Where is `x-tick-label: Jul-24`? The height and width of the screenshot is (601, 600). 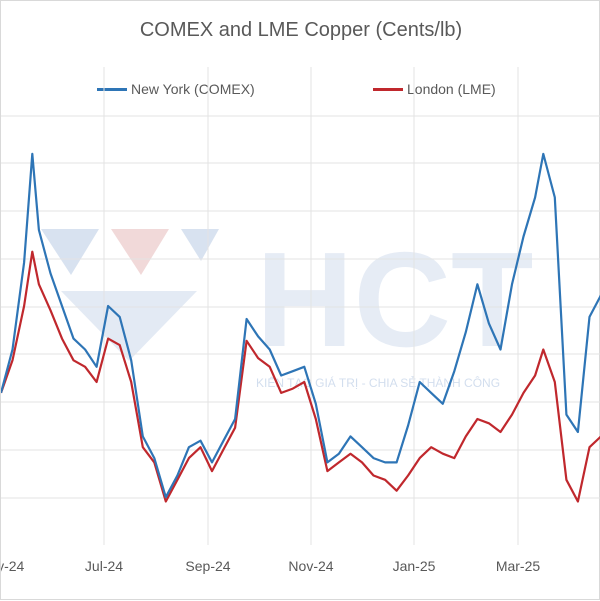 x-tick-label: Jul-24 is located at coordinates (104, 566).